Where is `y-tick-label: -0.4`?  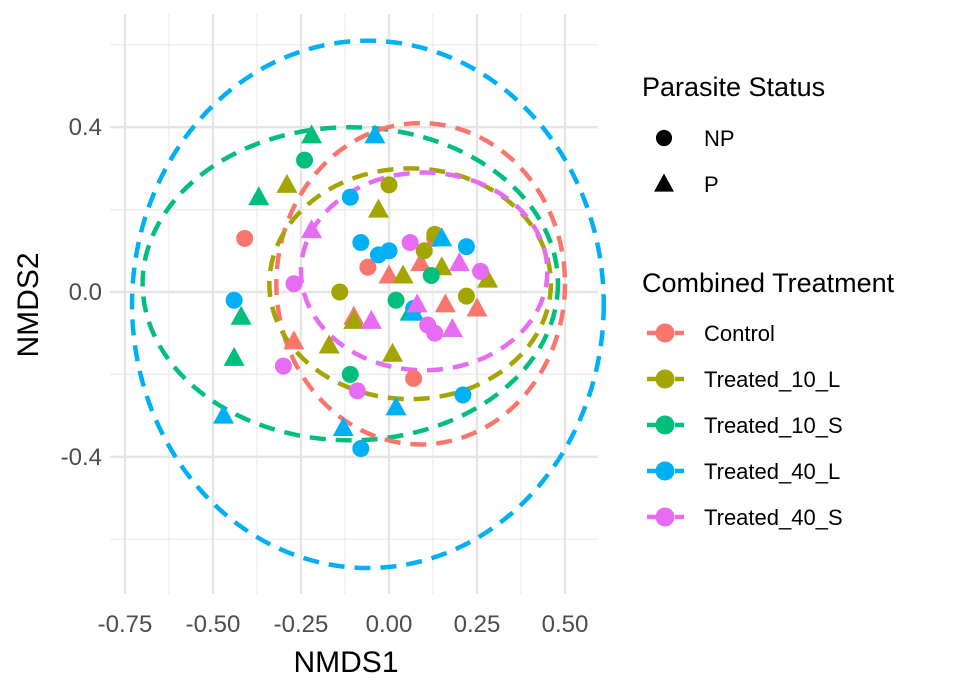 y-tick-label: -0.4 is located at coordinates (81, 457).